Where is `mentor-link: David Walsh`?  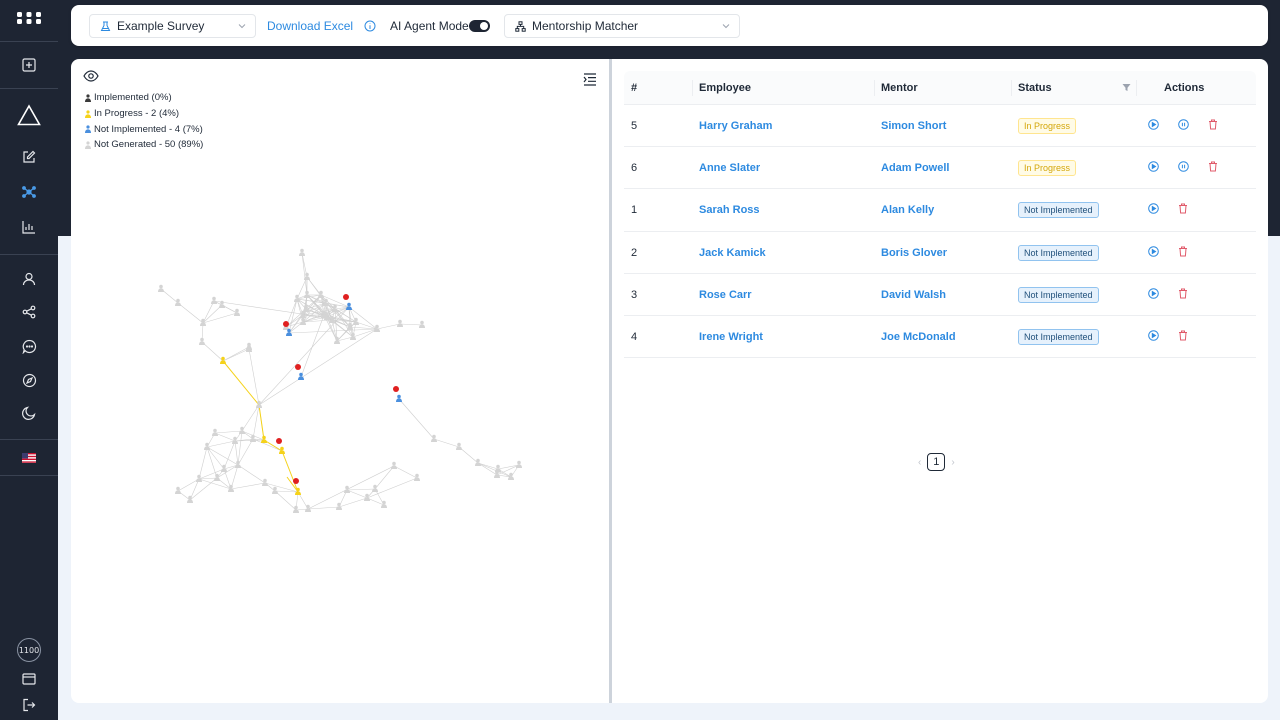
mentor-link: David Walsh is located at coordinates (913, 294).